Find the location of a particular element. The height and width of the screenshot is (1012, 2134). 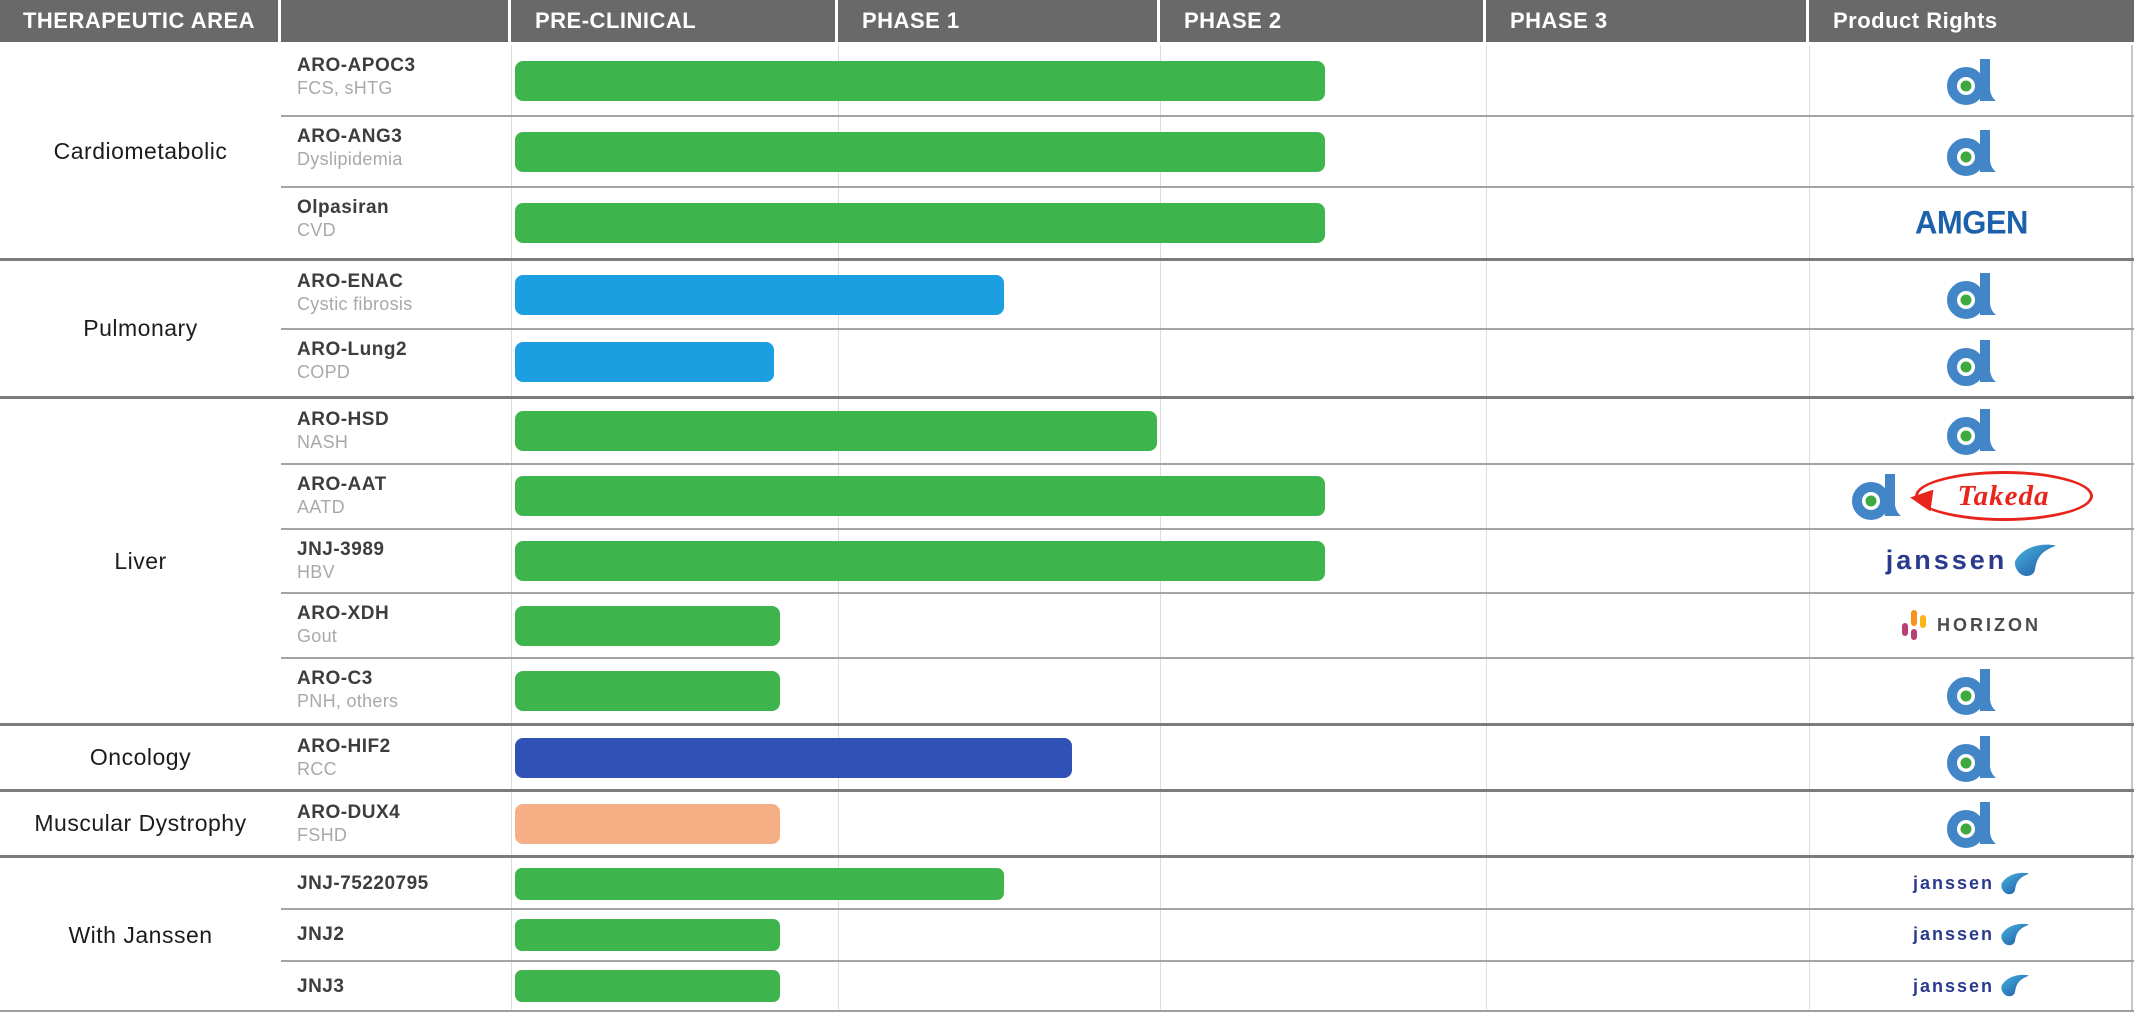

drug-name: JNJ2 is located at coordinates (321, 935).